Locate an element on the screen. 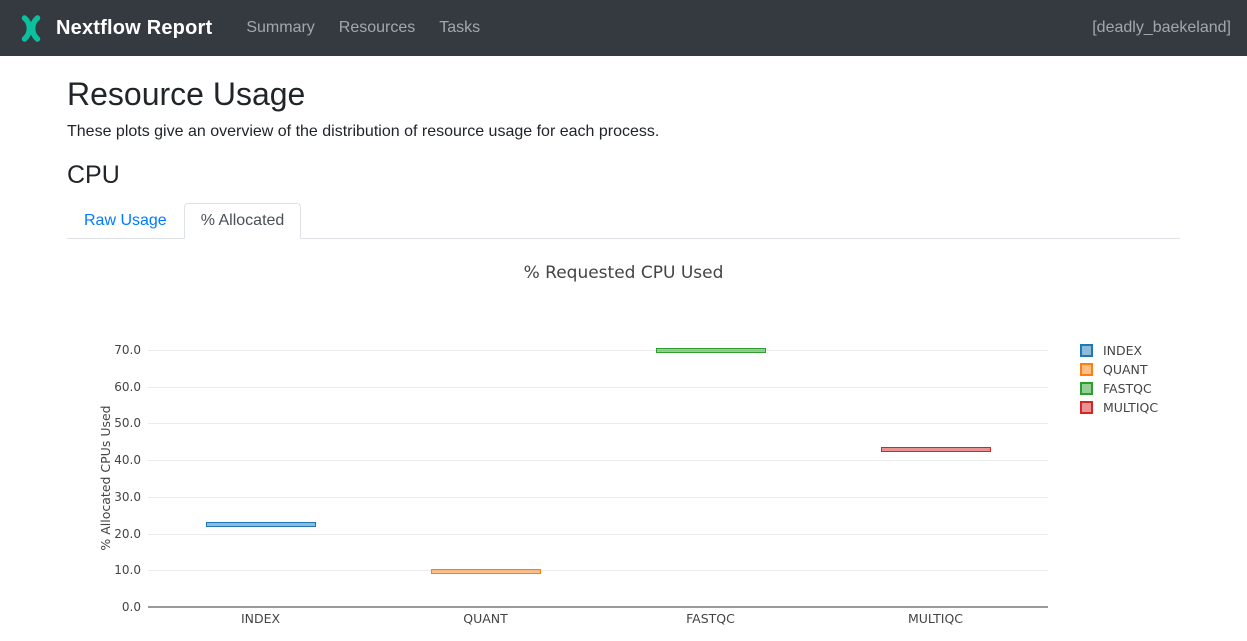  tab-raw-usage: Raw Usage is located at coordinates (125, 220).